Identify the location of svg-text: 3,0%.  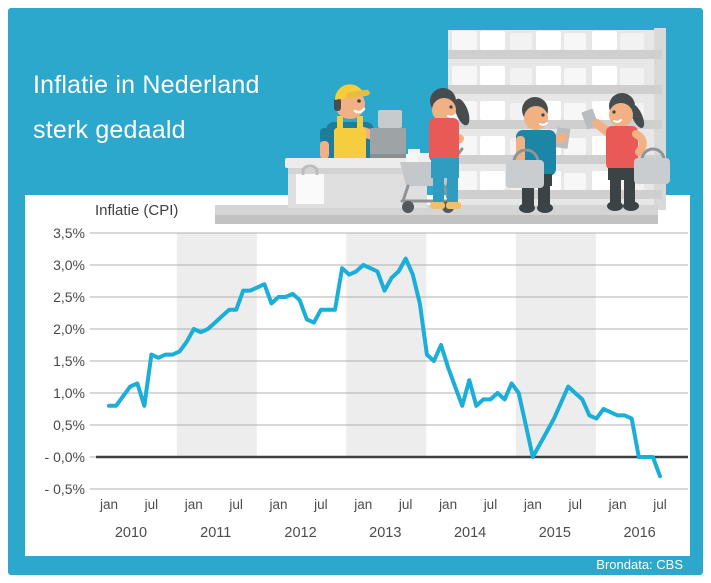
(69, 265).